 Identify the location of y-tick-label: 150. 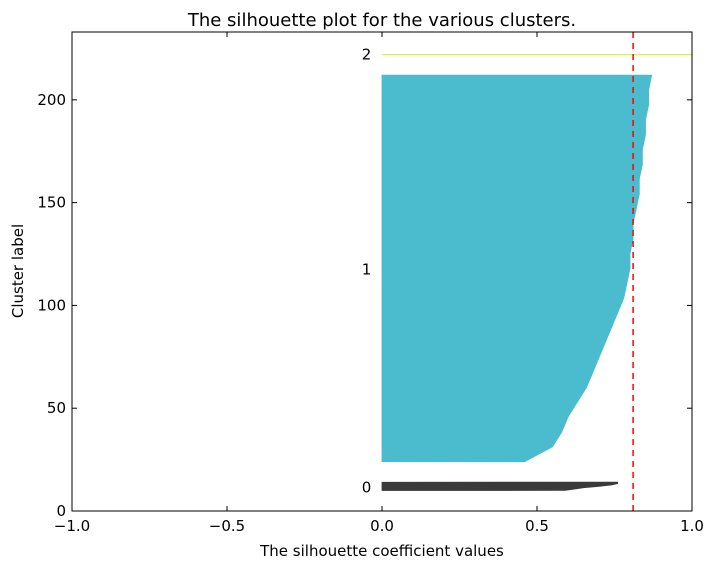
(51, 203).